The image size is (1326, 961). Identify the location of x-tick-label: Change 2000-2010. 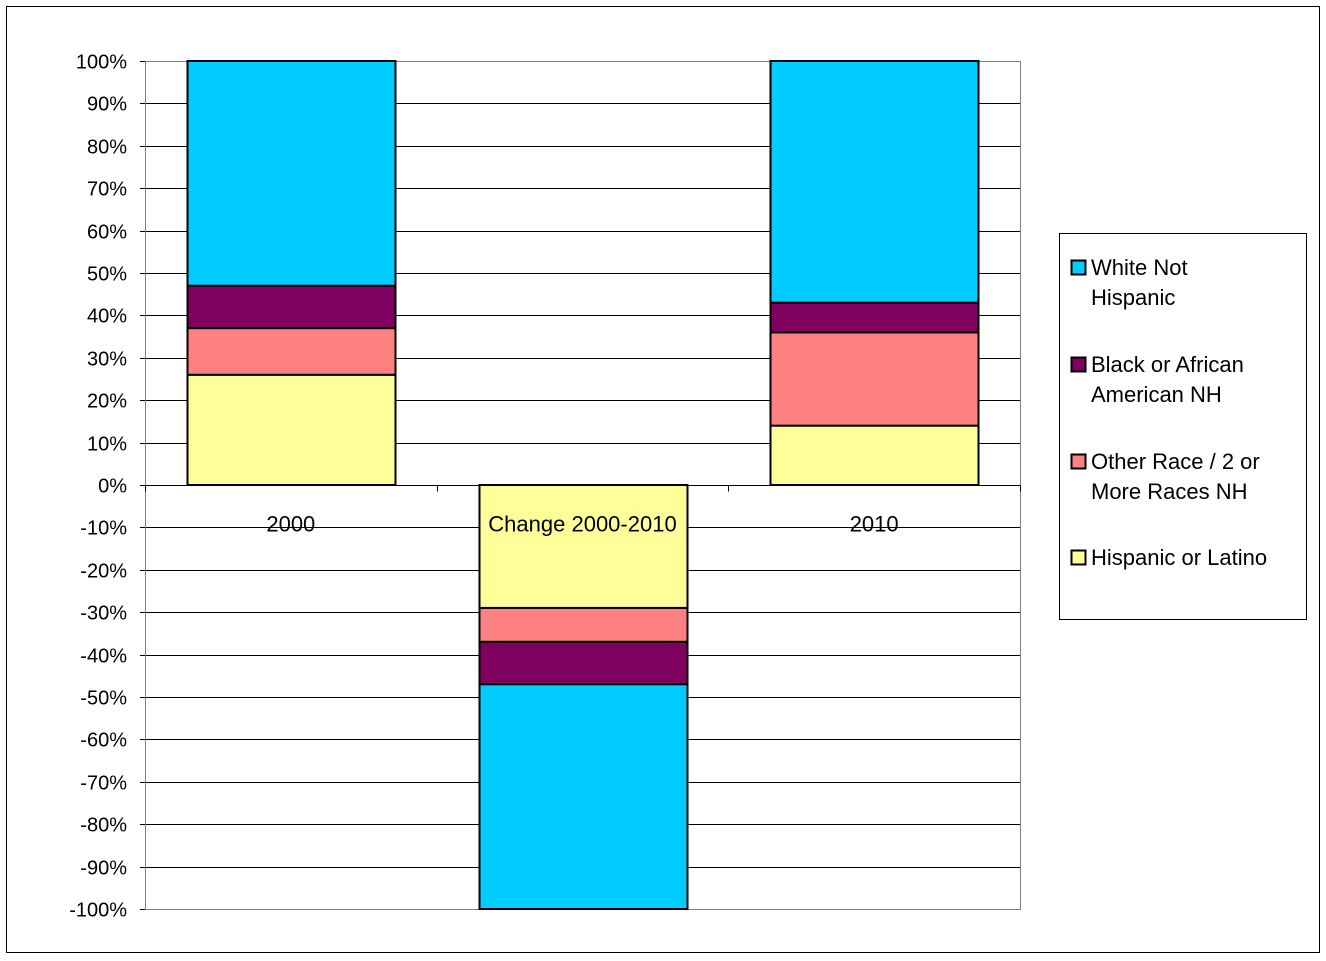
(582, 524).